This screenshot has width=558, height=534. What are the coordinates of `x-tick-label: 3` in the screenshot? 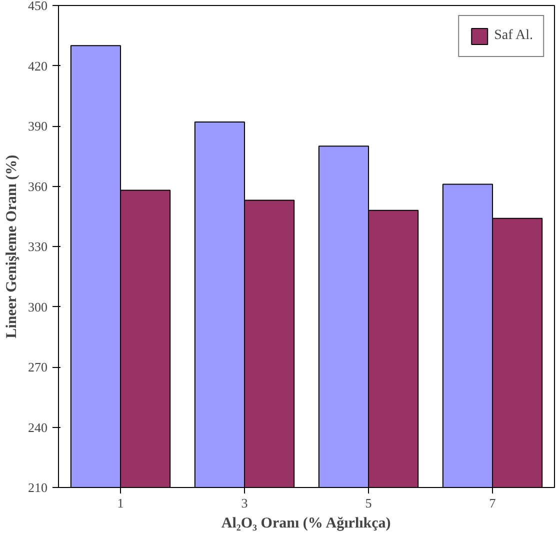 It's located at (244, 503).